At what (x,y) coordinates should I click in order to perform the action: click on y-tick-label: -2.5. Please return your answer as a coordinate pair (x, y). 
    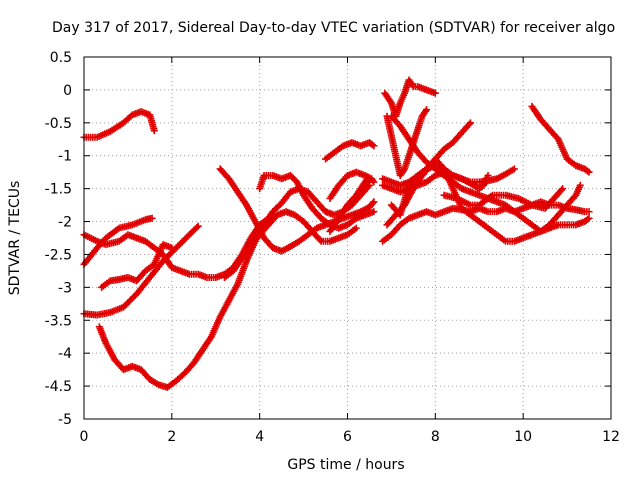
    Looking at the image, I should click on (58, 255).